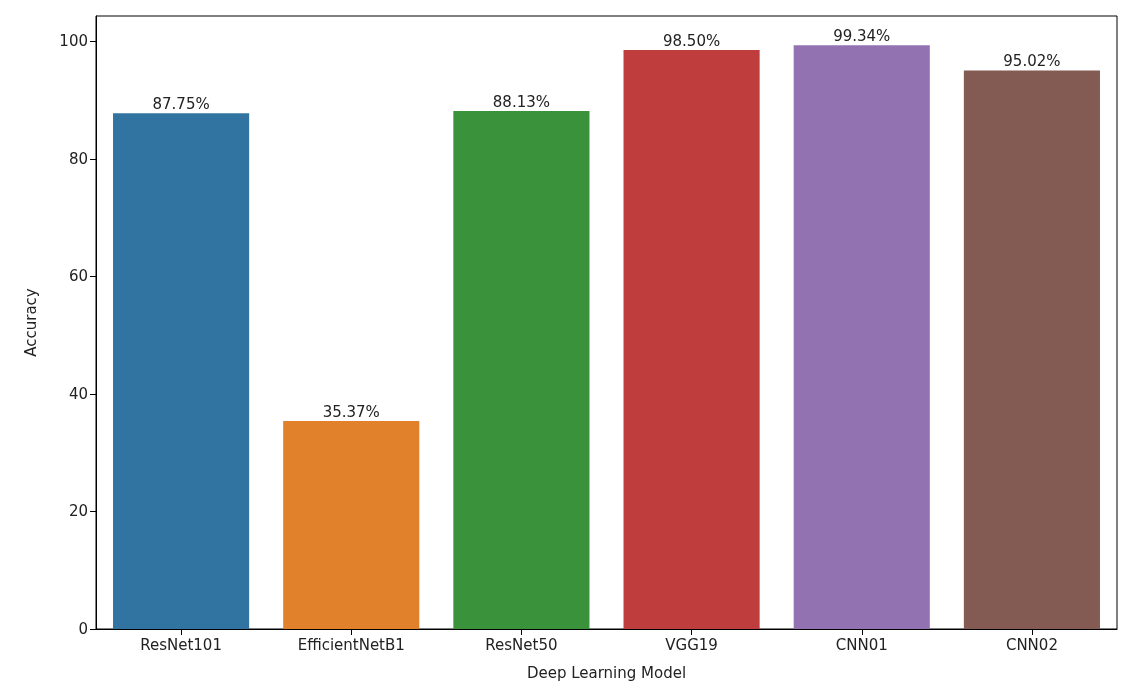 The width and height of the screenshot is (1138, 696). What do you see at coordinates (1031, 644) in the screenshot?
I see `x-tick-label: CNN02` at bounding box center [1031, 644].